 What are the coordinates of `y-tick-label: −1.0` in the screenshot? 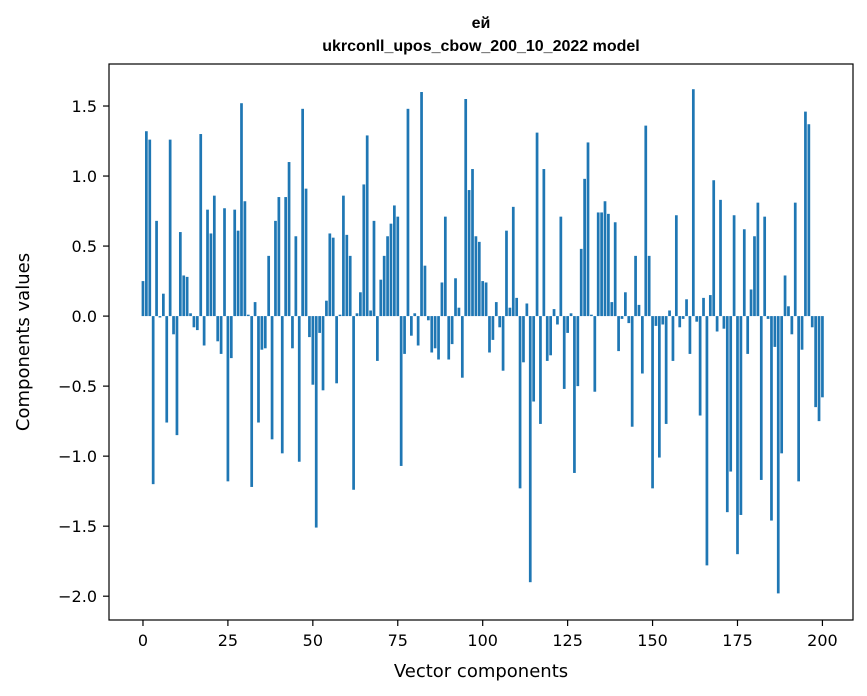 It's located at (77, 456).